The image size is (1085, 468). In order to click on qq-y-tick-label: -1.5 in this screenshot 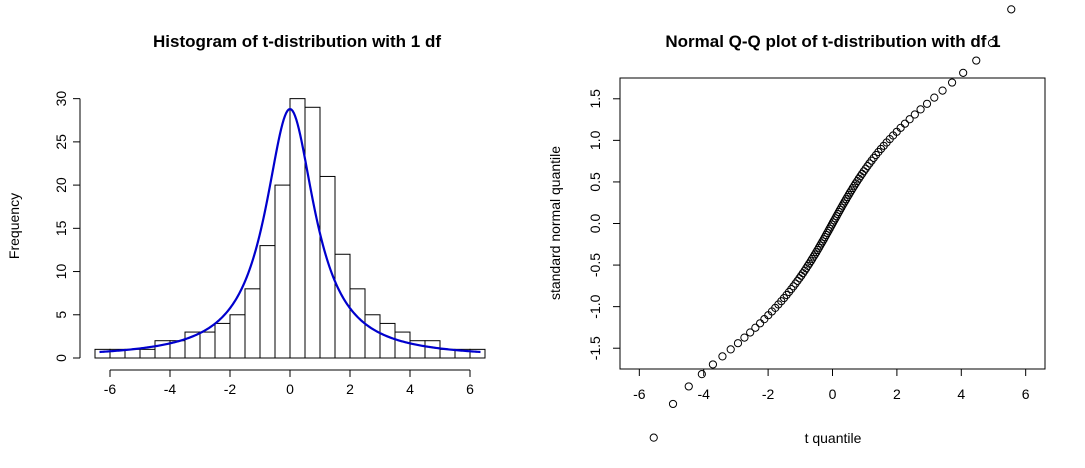, I will do `click(595, 348)`.